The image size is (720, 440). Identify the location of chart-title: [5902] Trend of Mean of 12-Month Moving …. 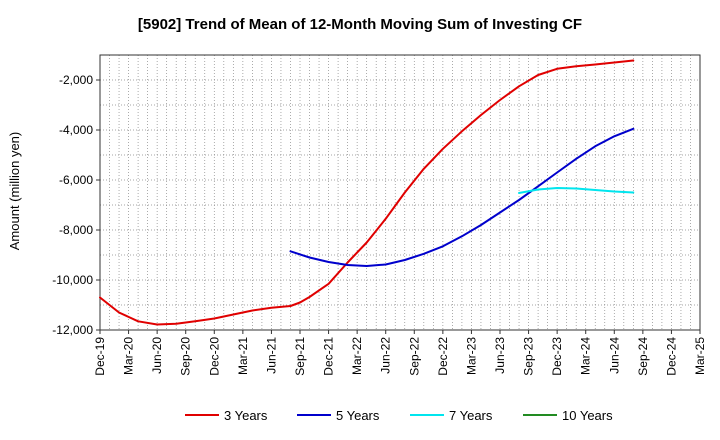
(360, 24).